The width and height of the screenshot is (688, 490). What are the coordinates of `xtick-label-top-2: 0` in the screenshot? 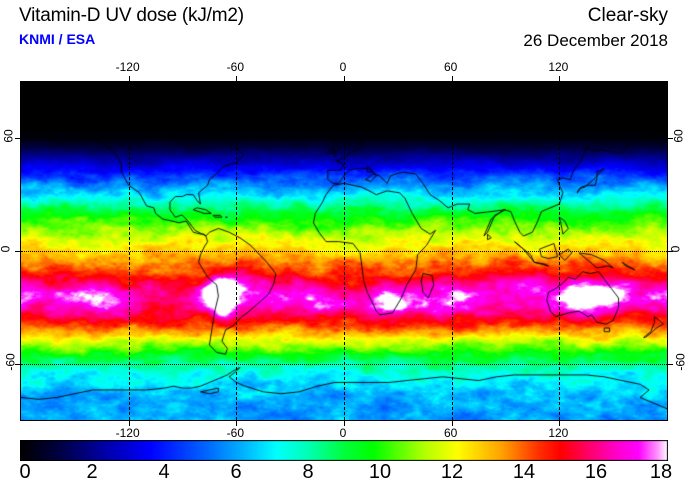 It's located at (343, 67).